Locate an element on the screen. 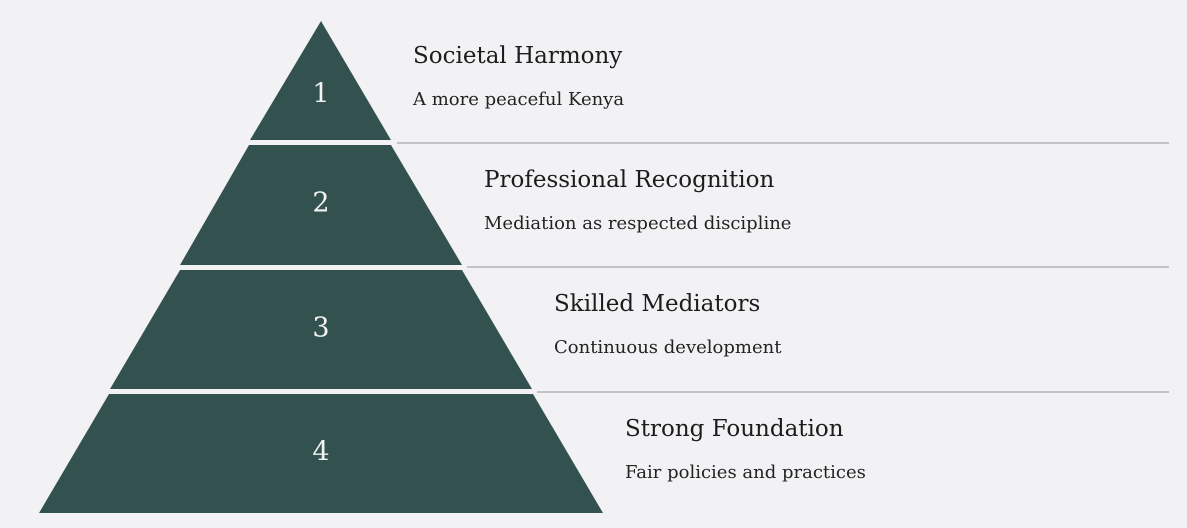 This screenshot has width=1187, height=528. tier-title-3: Skilled Mediators is located at coordinates (657, 304).